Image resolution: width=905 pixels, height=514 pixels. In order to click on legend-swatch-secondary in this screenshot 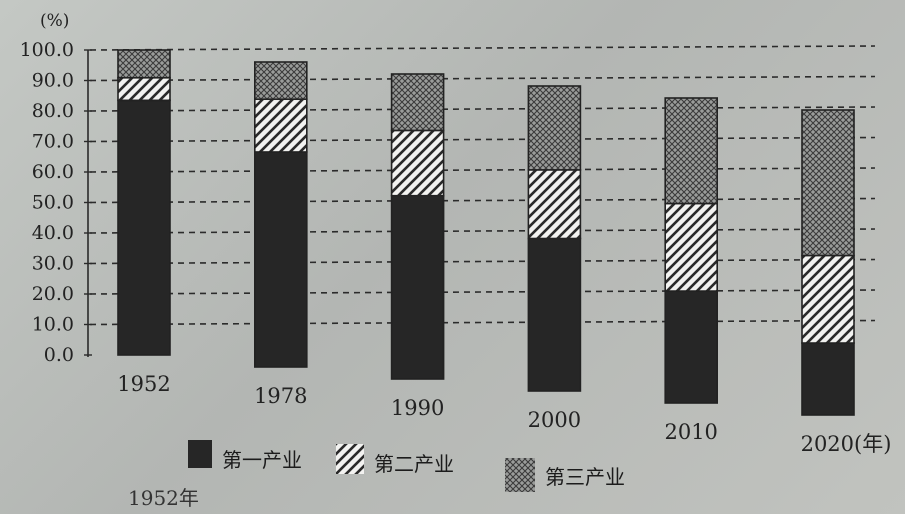, I will do `click(350, 459)`.